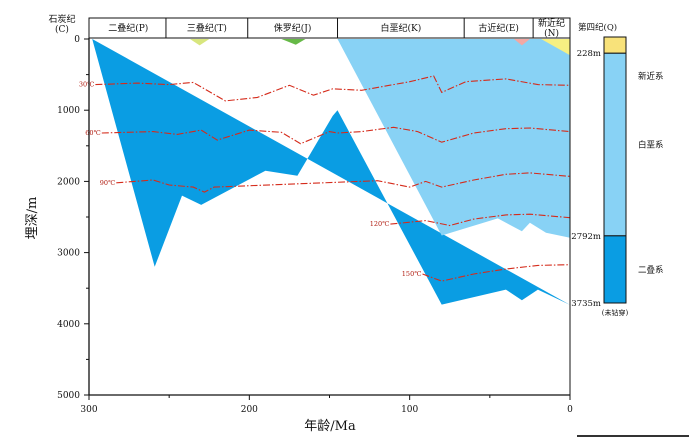 This screenshot has height=446, width=691. I want to click on period-label: 新近纪, so click(551, 23).